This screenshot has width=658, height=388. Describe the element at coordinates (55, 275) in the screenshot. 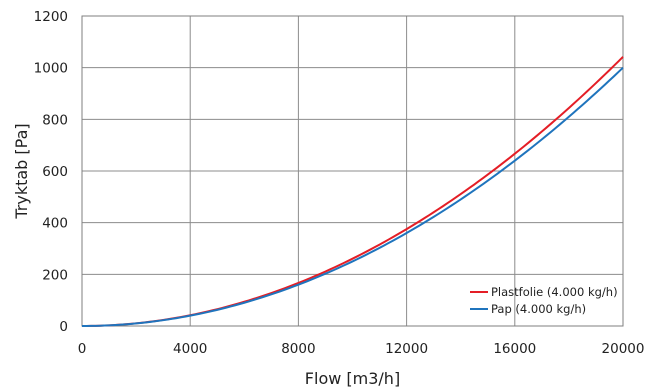

I see `y-tick-label: 200` at that location.